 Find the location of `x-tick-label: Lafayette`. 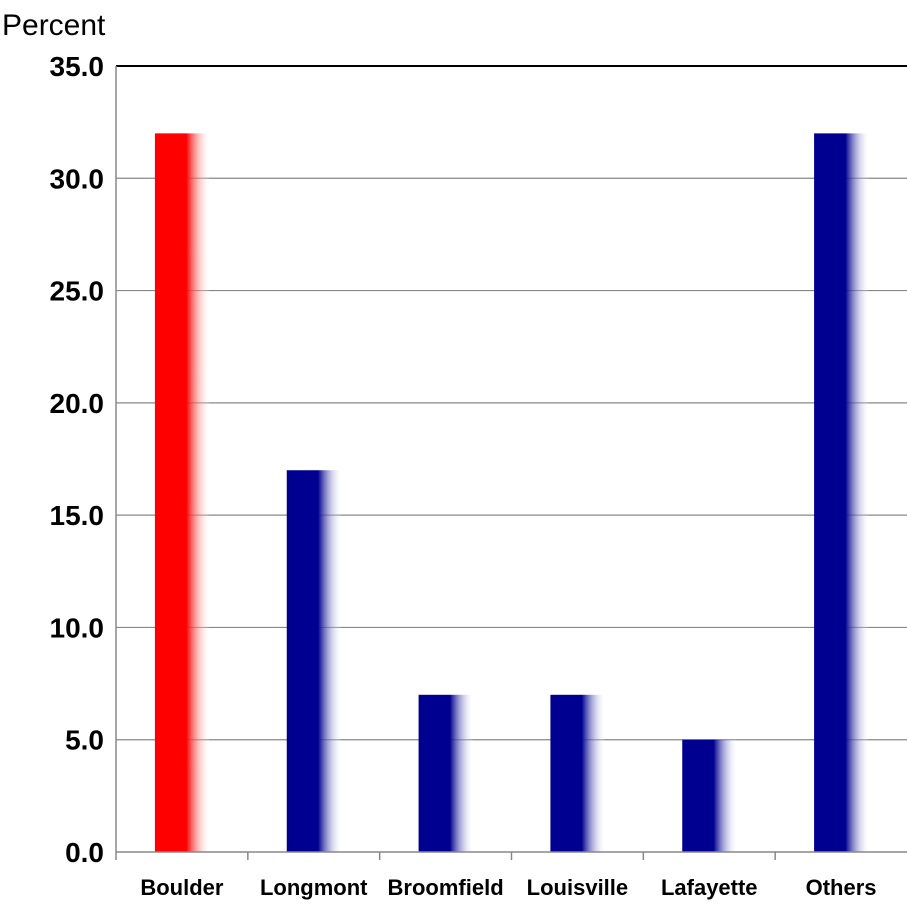

x-tick-label: Lafayette is located at coordinates (709, 887).